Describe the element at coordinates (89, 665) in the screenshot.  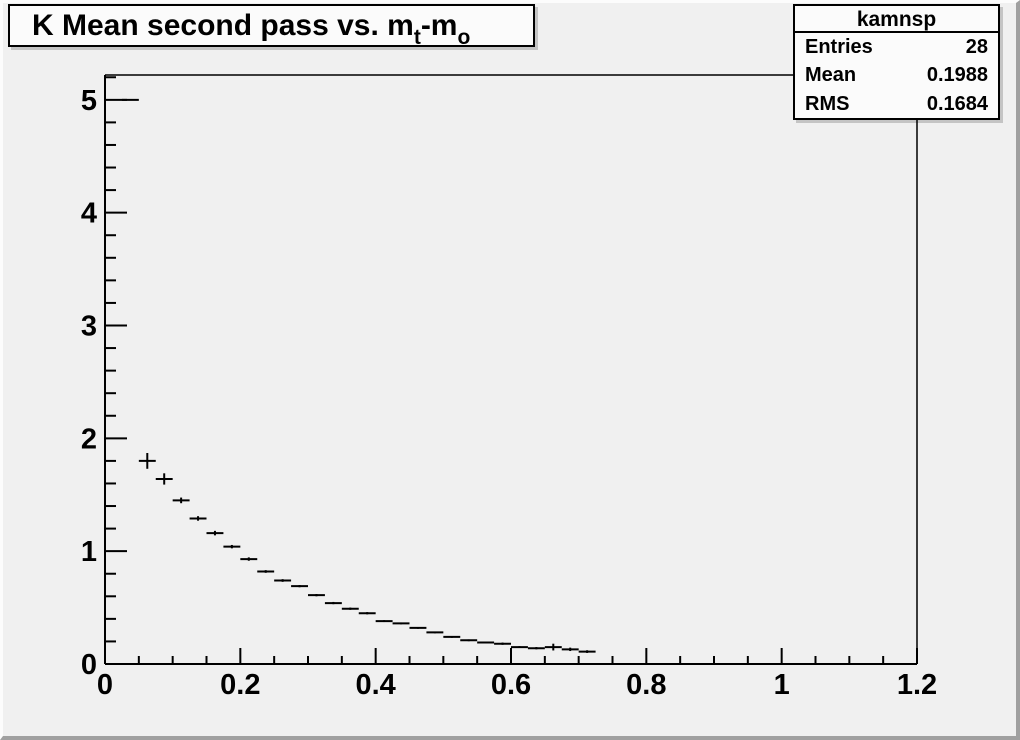
I see `y-tick-label: 0` at that location.